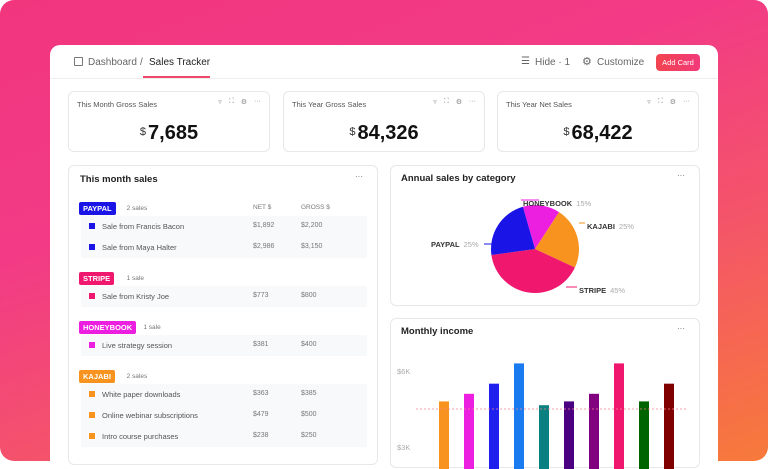  What do you see at coordinates (176, 77) in the screenshot?
I see `active-tab-underline` at bounding box center [176, 77].